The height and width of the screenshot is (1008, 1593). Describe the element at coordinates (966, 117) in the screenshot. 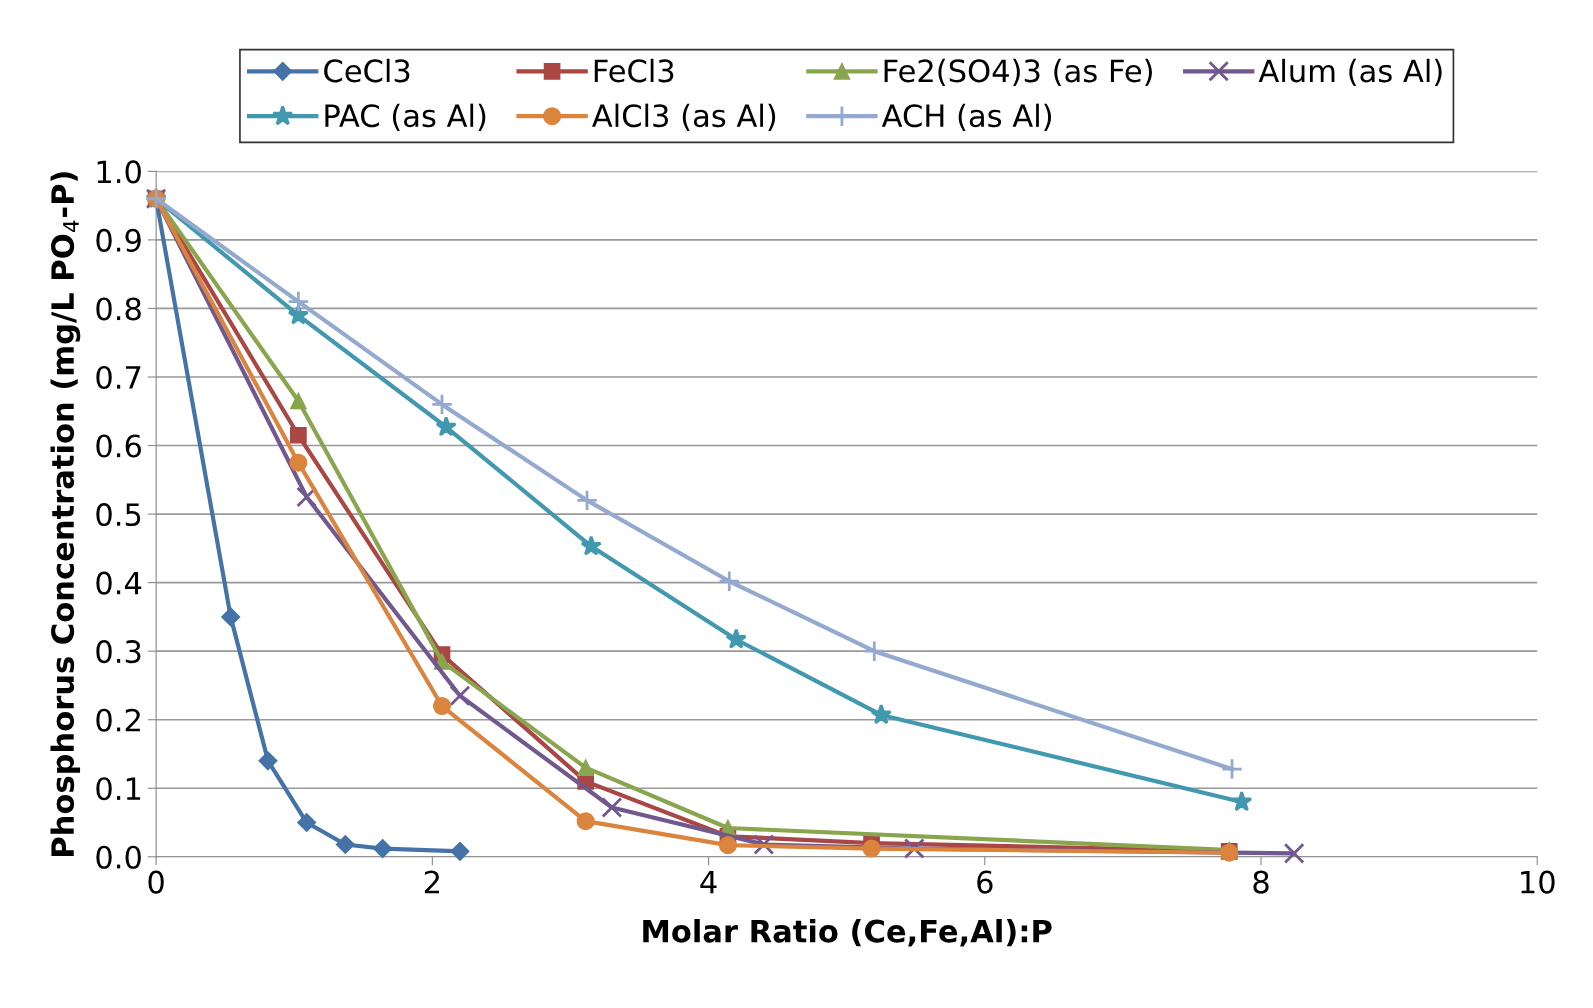

I see `legend-label: ACH (as Al)` at that location.